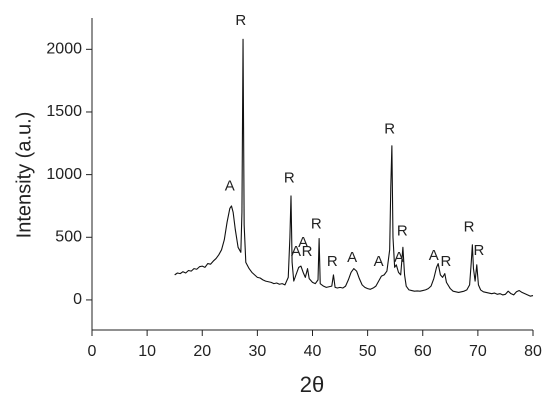 This screenshot has width=550, height=408. What do you see at coordinates (423, 351) in the screenshot?
I see `x-tick-label: 60` at bounding box center [423, 351].